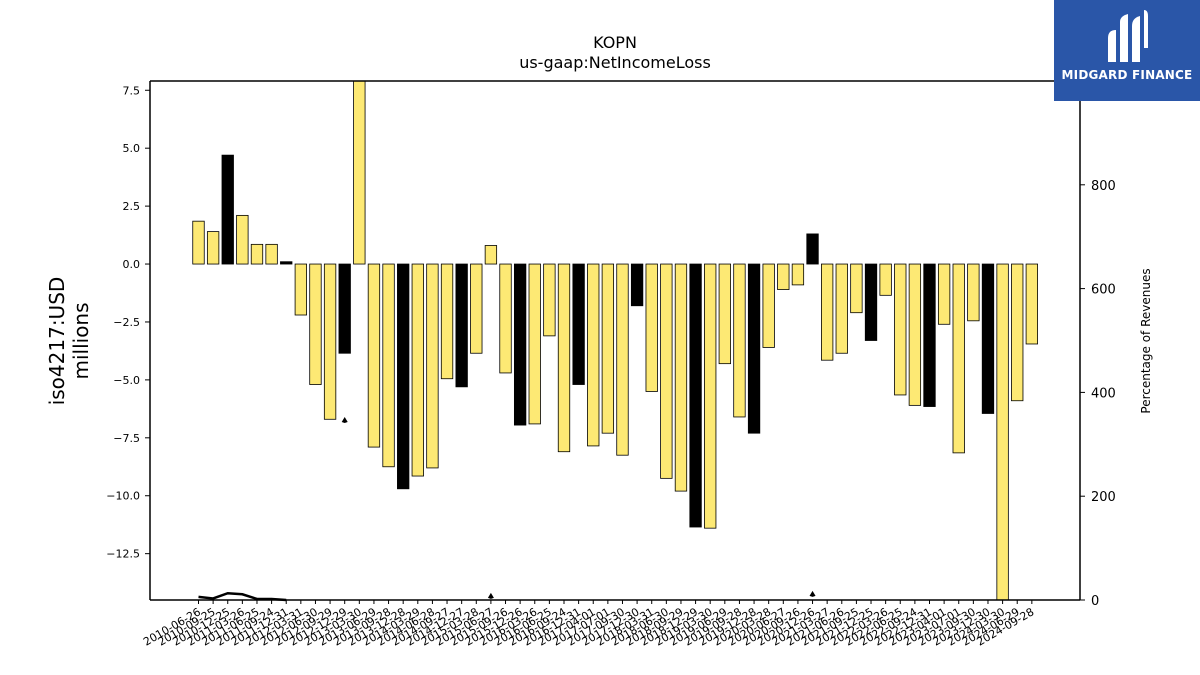 The width and height of the screenshot is (1200, 675). What do you see at coordinates (1103, 186) in the screenshot?
I see `y2-tick-label: 800` at bounding box center [1103, 186].